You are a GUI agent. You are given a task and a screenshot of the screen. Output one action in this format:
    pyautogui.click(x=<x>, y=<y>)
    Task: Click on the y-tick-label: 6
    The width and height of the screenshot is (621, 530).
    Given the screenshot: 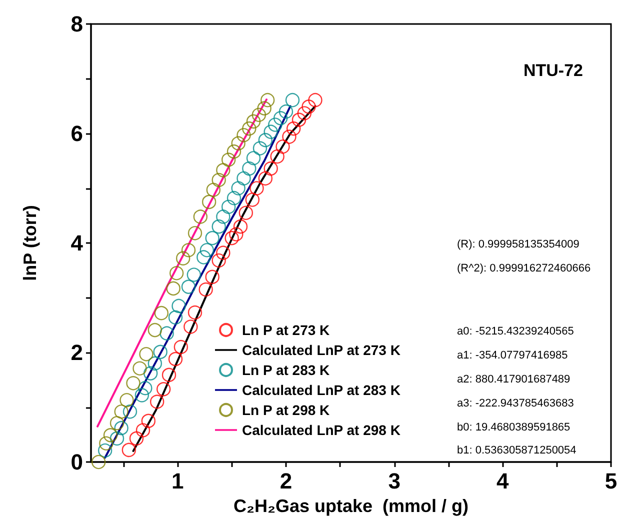 What is the action you would take?
    pyautogui.click(x=76, y=133)
    